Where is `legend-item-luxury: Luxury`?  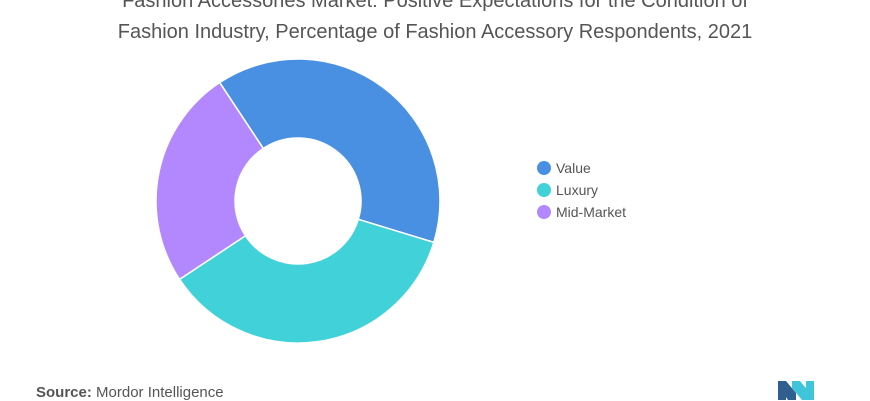 legend-item-luxury: Luxury is located at coordinates (581, 190).